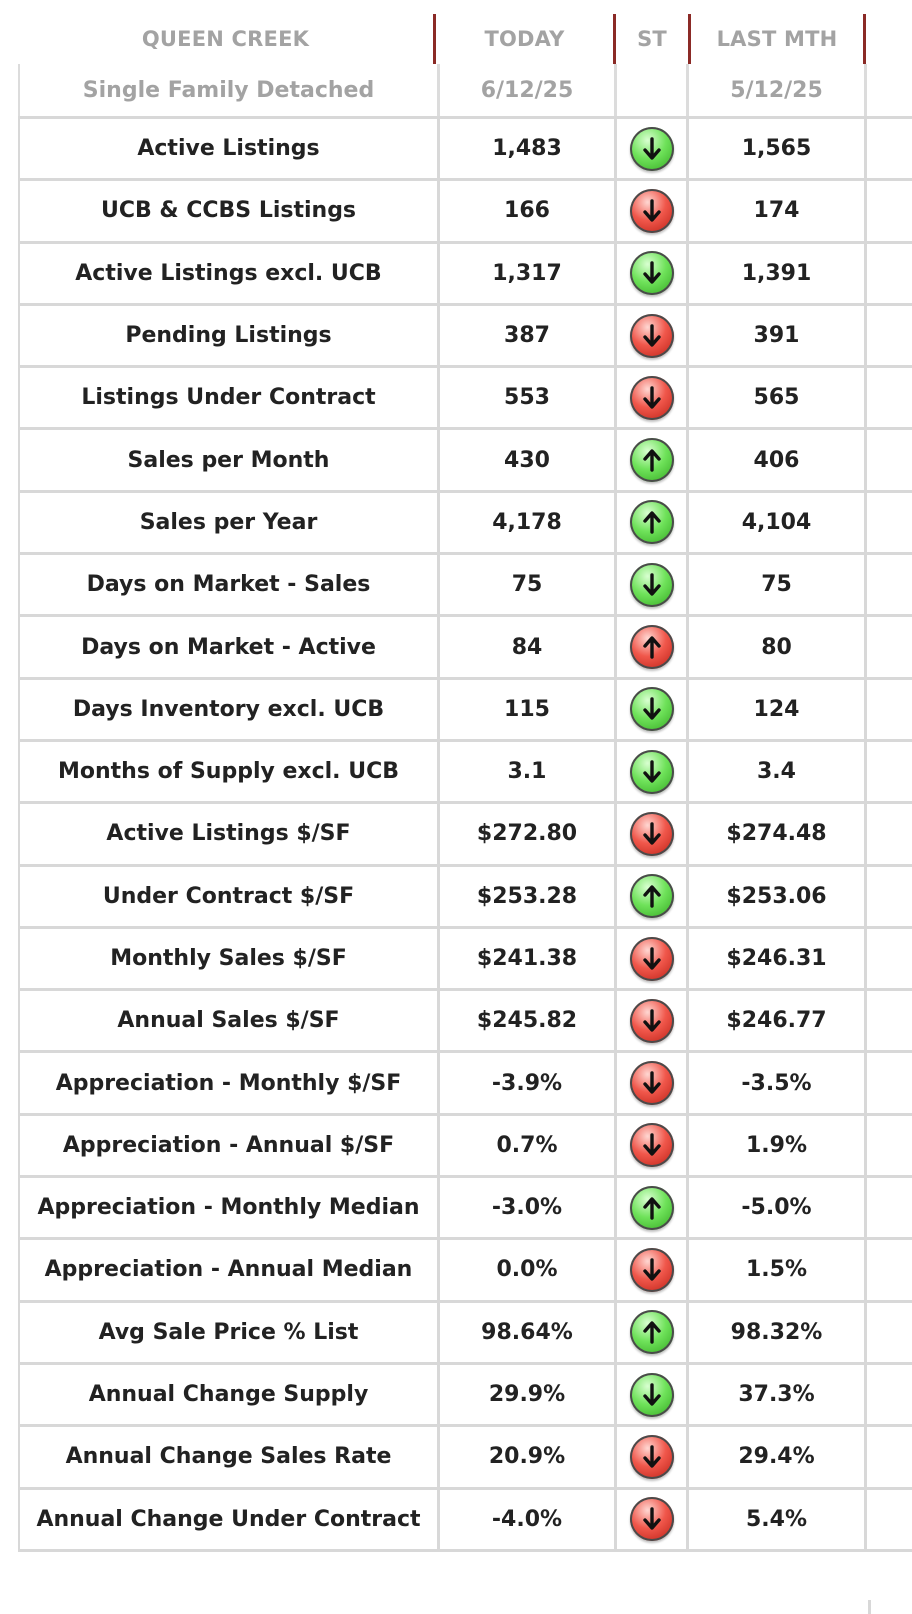  Describe the element at coordinates (778, 1457) in the screenshot. I see `row-last-month-value: 29.4%` at that location.